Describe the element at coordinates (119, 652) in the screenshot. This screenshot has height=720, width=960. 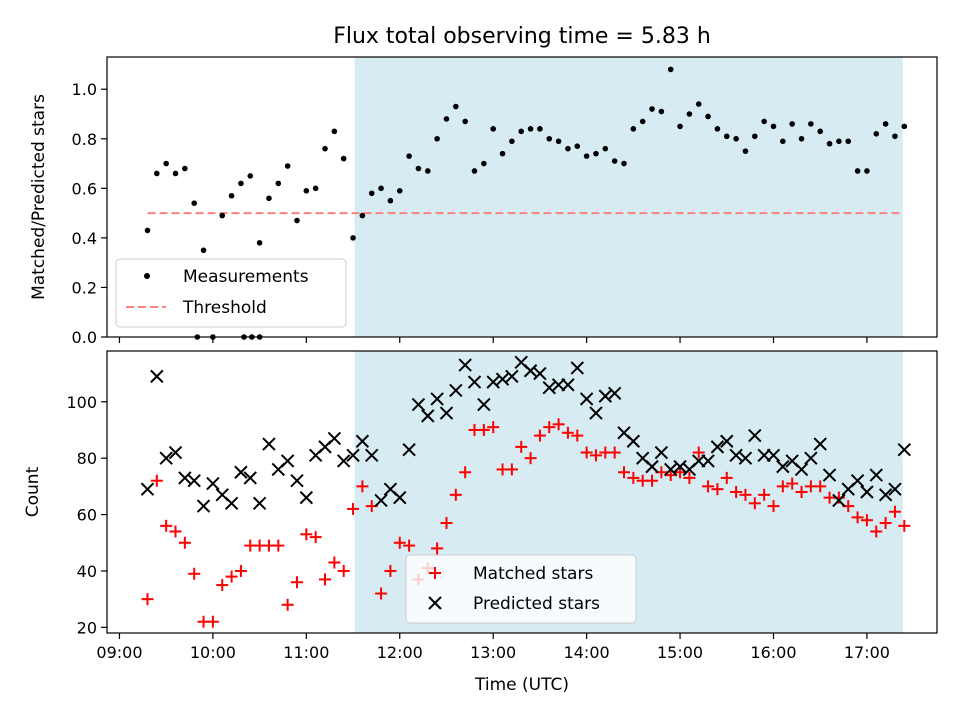
I see `xtick-label: 09:00` at that location.